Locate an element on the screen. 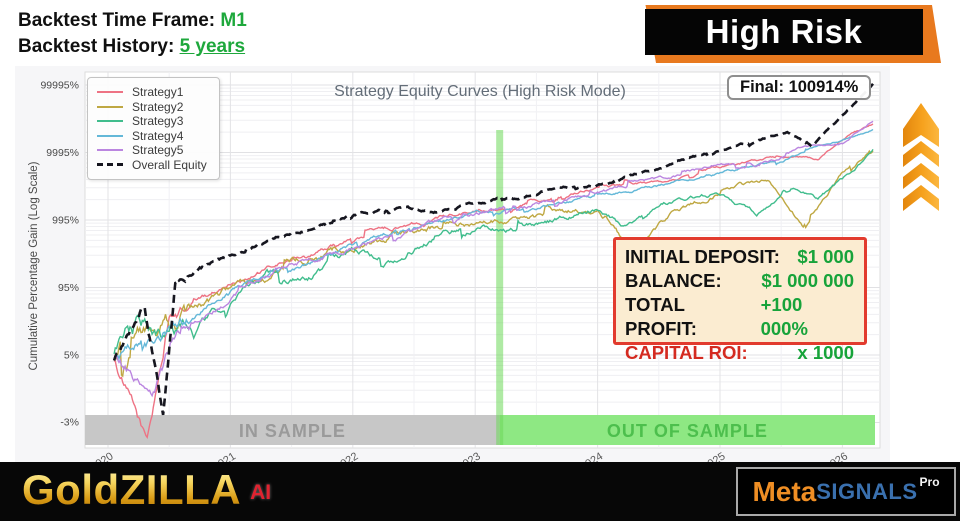 This screenshot has width=960, height=521. legend-label: Strategy2 is located at coordinates (158, 106).